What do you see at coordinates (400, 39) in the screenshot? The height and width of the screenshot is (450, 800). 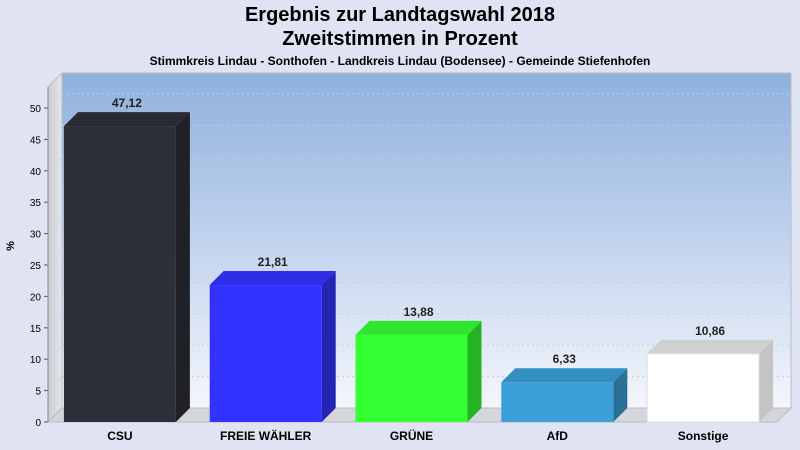 I see `chart-title-line2: Zweitstimmen in Prozent` at bounding box center [400, 39].